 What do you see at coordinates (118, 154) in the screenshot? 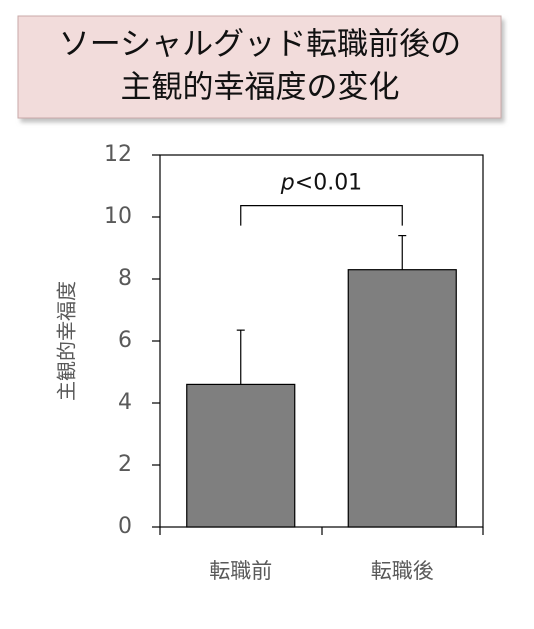
I see `y-tick-label: 12` at bounding box center [118, 154].